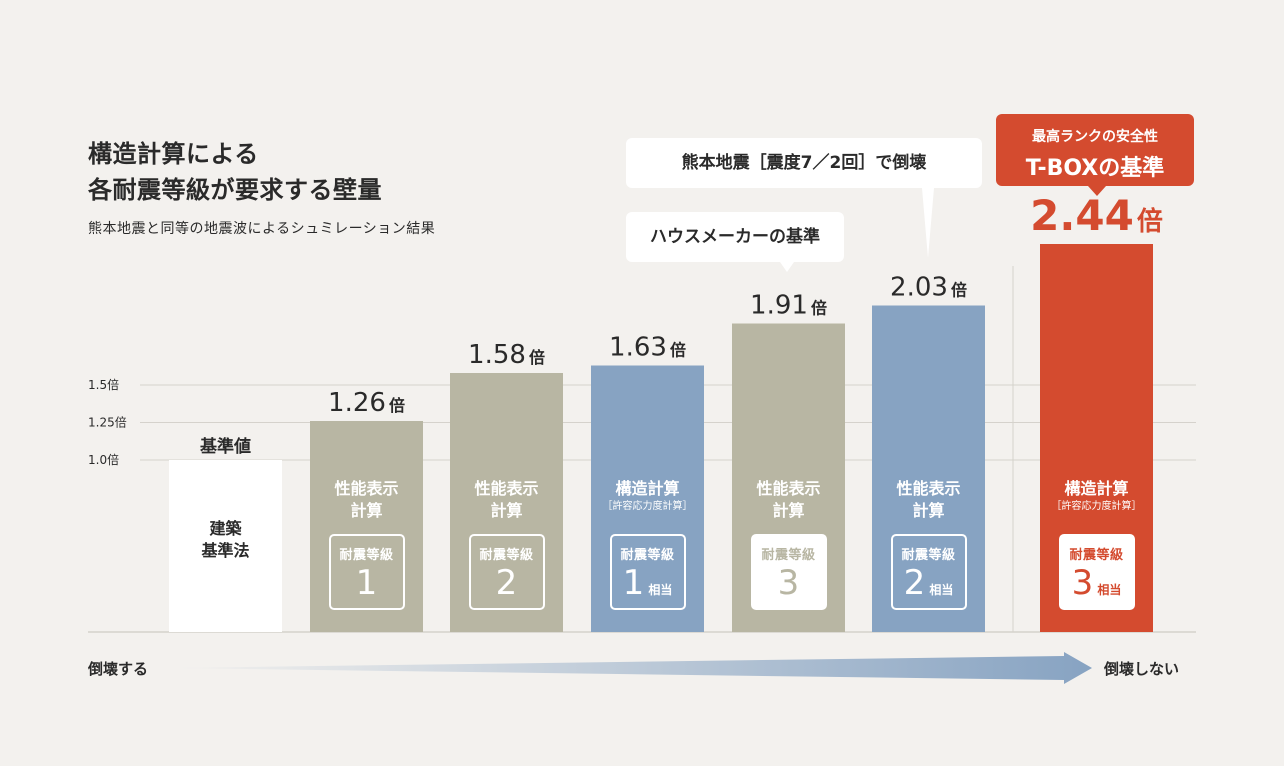  I want to click on grade-box: 耐震等級 3 相当, so click(1096, 572).